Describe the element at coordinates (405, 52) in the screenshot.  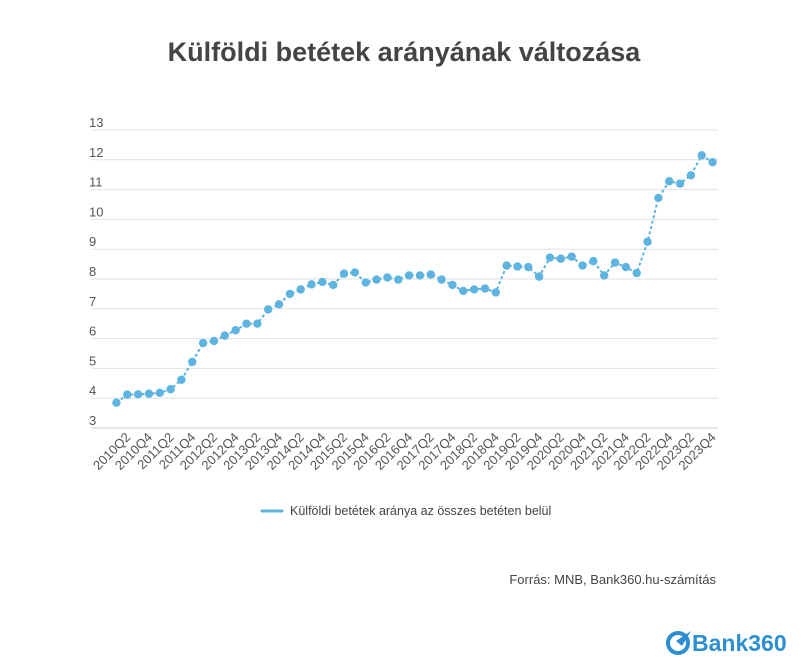
I see `chart-title: Külföldi betétek arányának változása` at that location.